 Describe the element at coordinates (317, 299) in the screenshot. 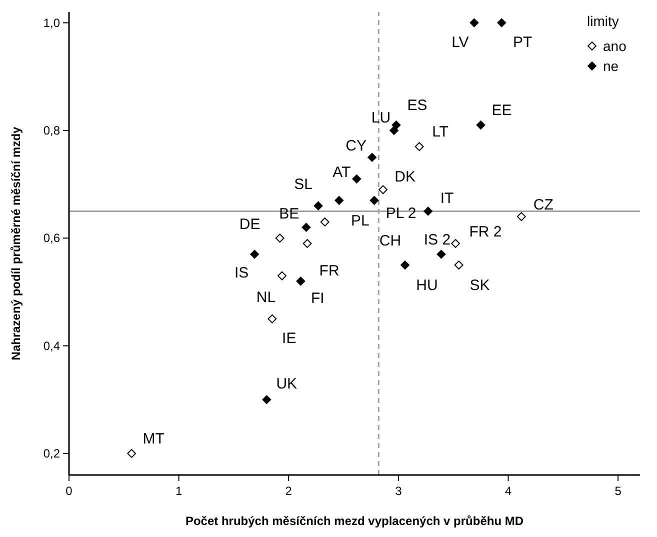

I see `annotation: FI` at that location.